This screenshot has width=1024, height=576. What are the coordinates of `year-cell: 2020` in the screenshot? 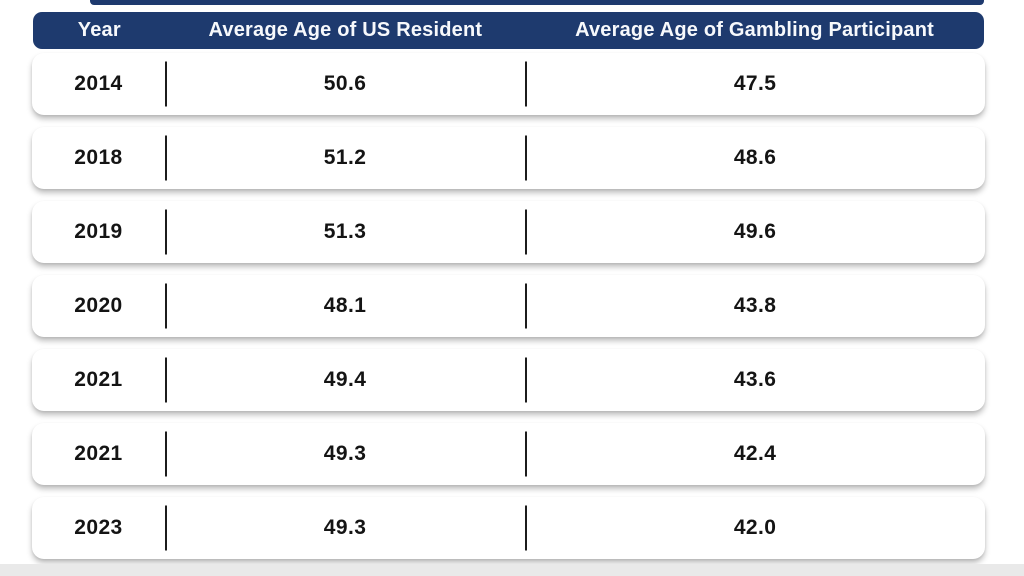 It's located at (98, 305).